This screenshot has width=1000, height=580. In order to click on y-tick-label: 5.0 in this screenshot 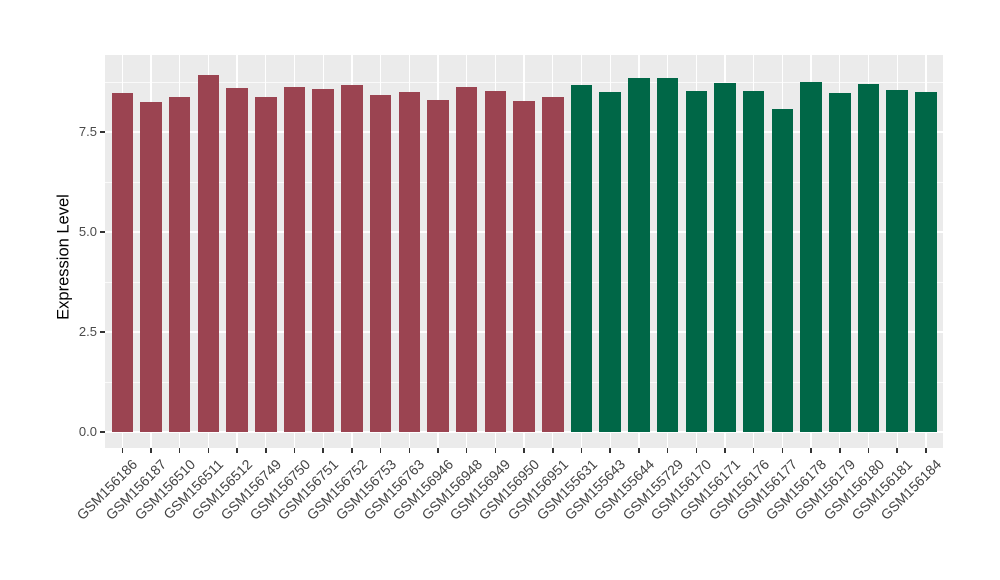, I will do `click(87, 231)`.